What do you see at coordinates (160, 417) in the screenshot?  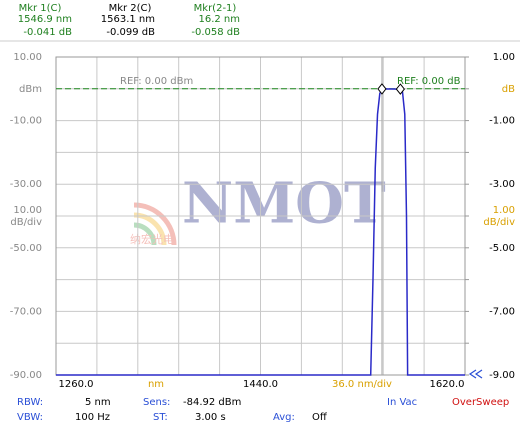 I see `footer-label: ST:` at bounding box center [160, 417].